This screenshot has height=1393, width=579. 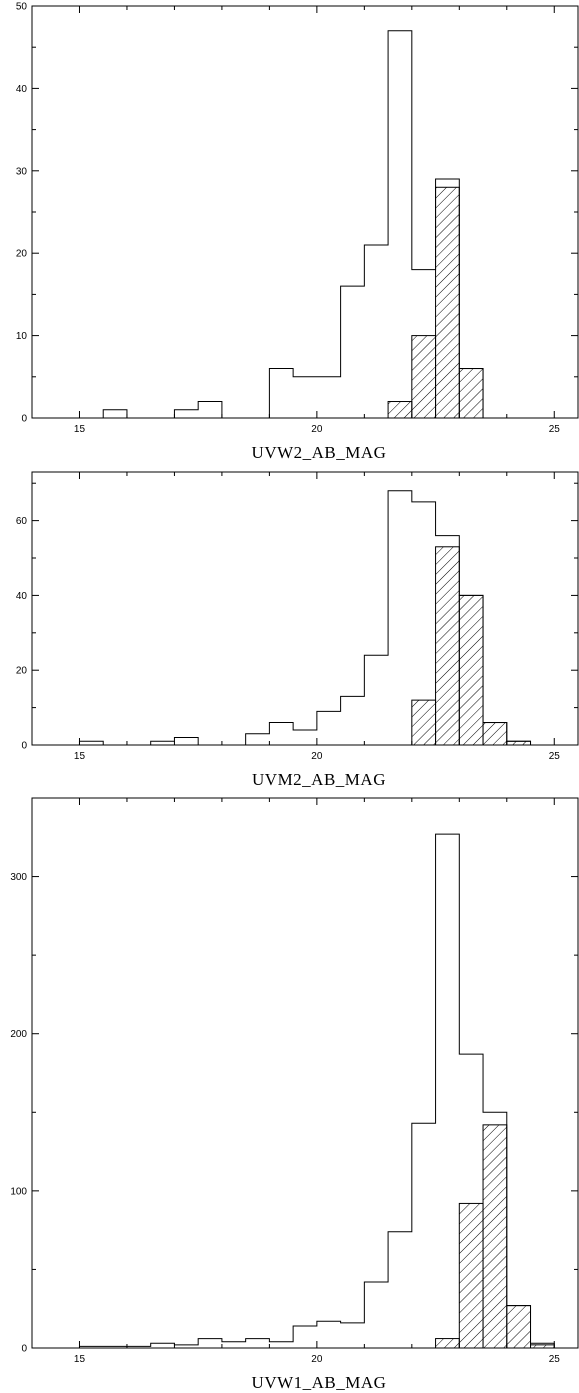 I want to click on y-tick-label: 60, so click(x=22, y=521).